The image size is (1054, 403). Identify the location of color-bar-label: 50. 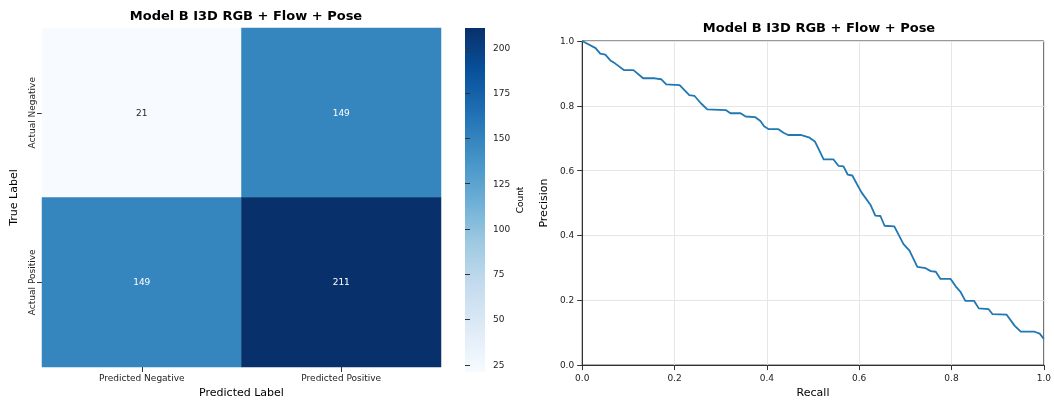
(499, 319).